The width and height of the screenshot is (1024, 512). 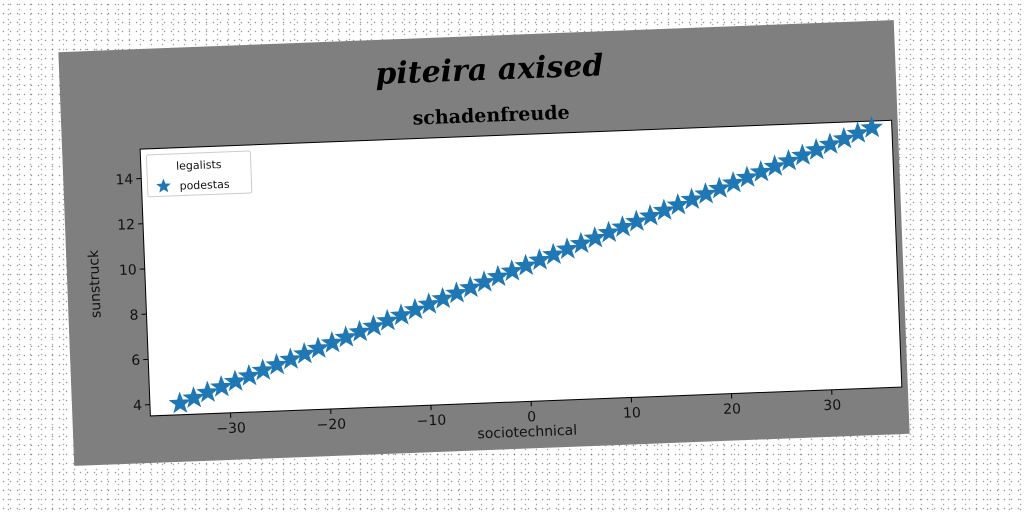 What do you see at coordinates (138, 406) in the screenshot?
I see `y-tick-label: 4` at bounding box center [138, 406].